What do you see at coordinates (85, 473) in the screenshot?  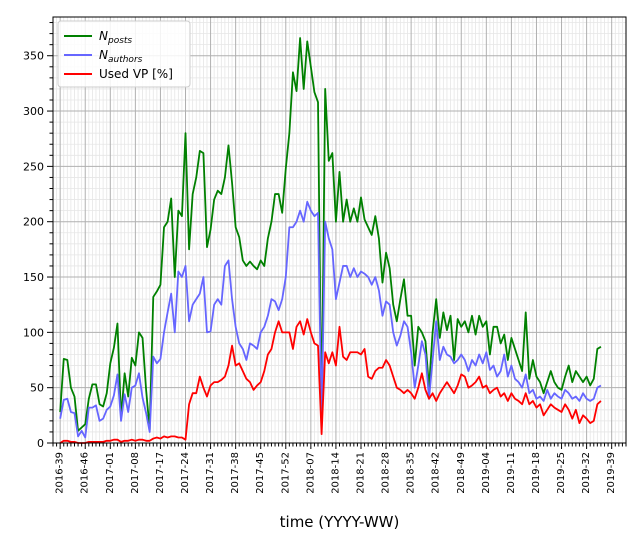 I see `x-tick-label: 2016-46` at bounding box center [85, 473].